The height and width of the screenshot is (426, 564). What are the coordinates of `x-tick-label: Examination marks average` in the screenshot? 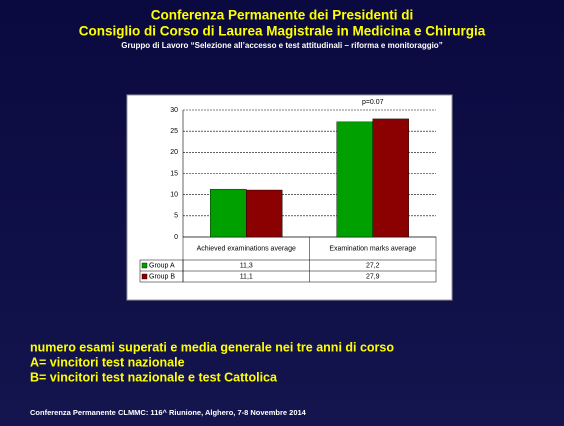 It's located at (372, 248).